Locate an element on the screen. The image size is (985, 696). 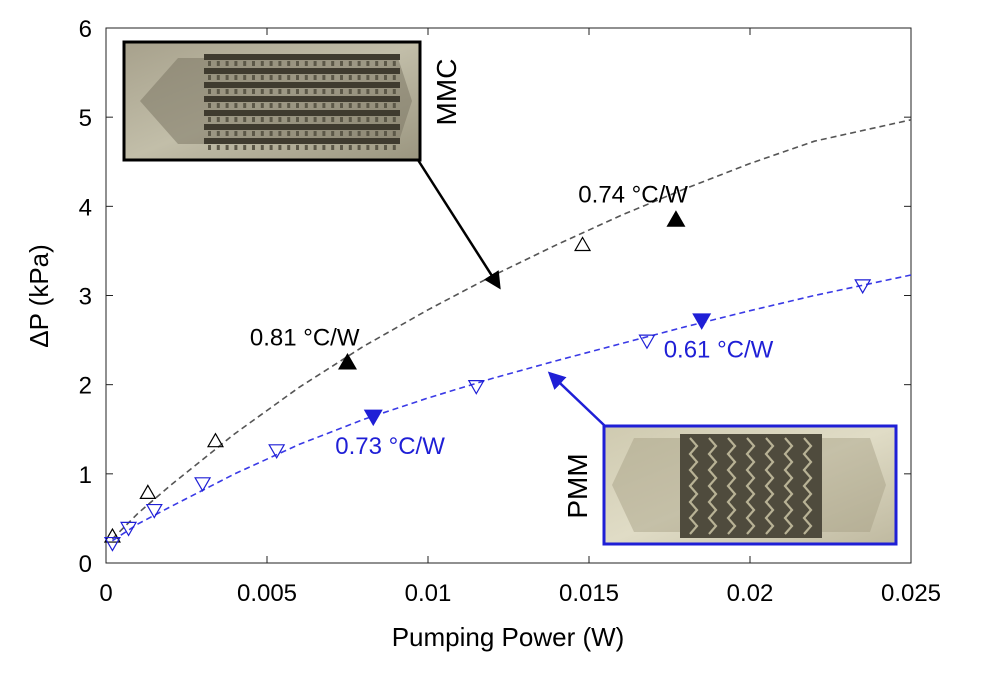
x-tick-label: 0.01 is located at coordinates (428, 593).